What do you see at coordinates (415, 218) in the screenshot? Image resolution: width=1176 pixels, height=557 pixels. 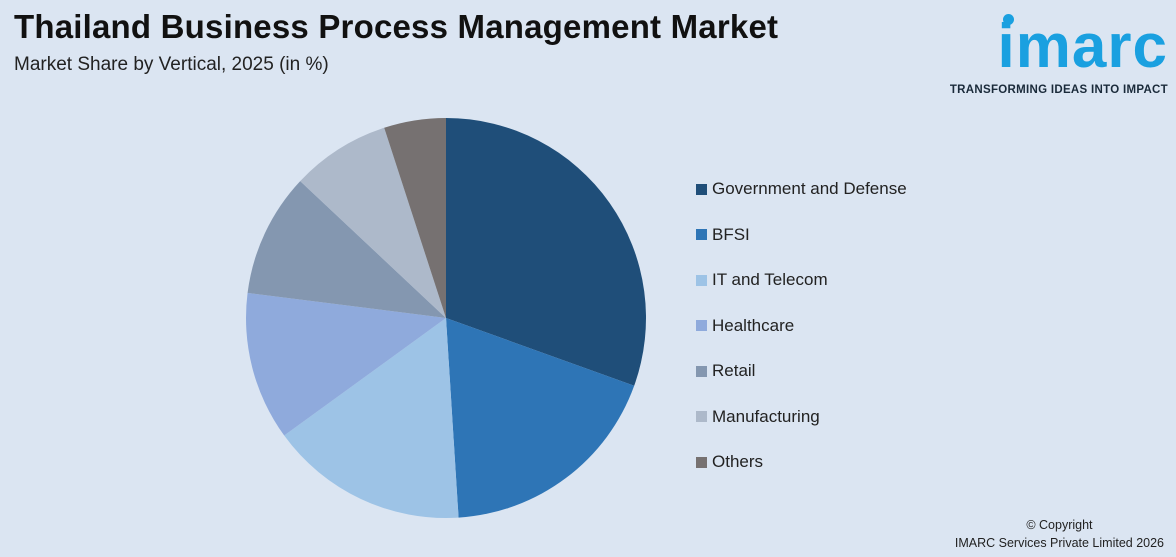 I see `pie-slice-others` at bounding box center [415, 218].